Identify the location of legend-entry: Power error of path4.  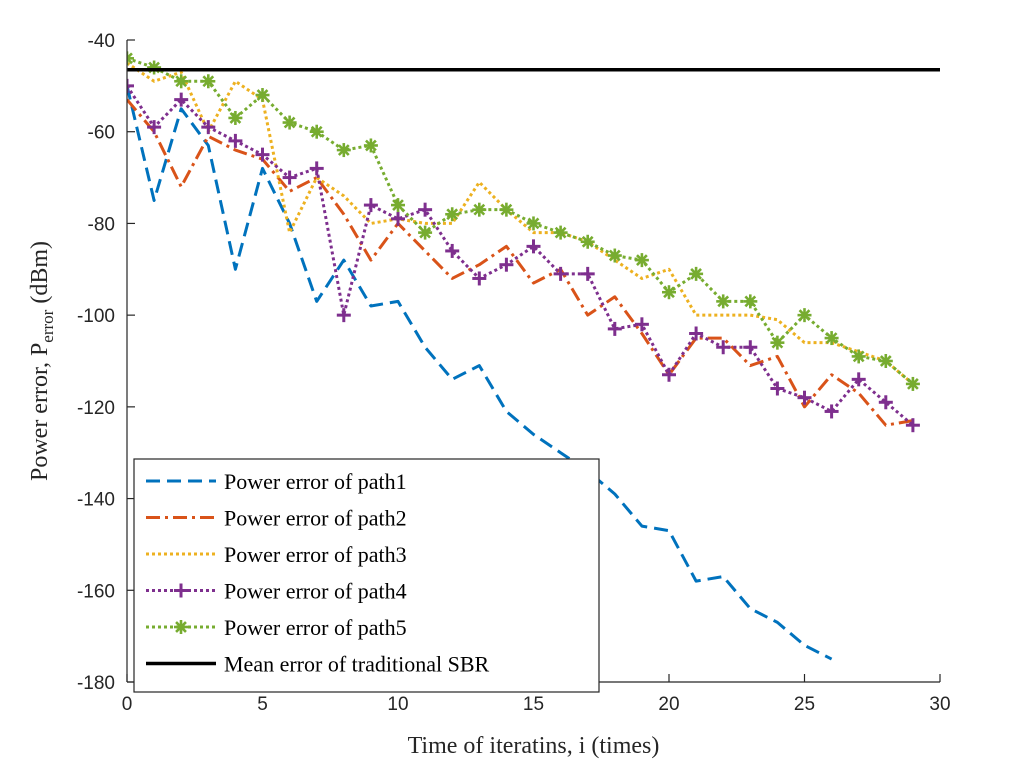
(276, 591).